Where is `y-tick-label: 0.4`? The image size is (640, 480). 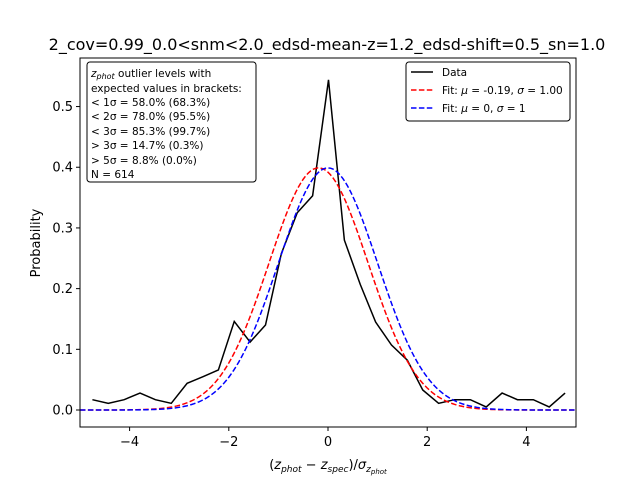
y-tick-label: 0.4 is located at coordinates (62, 168).